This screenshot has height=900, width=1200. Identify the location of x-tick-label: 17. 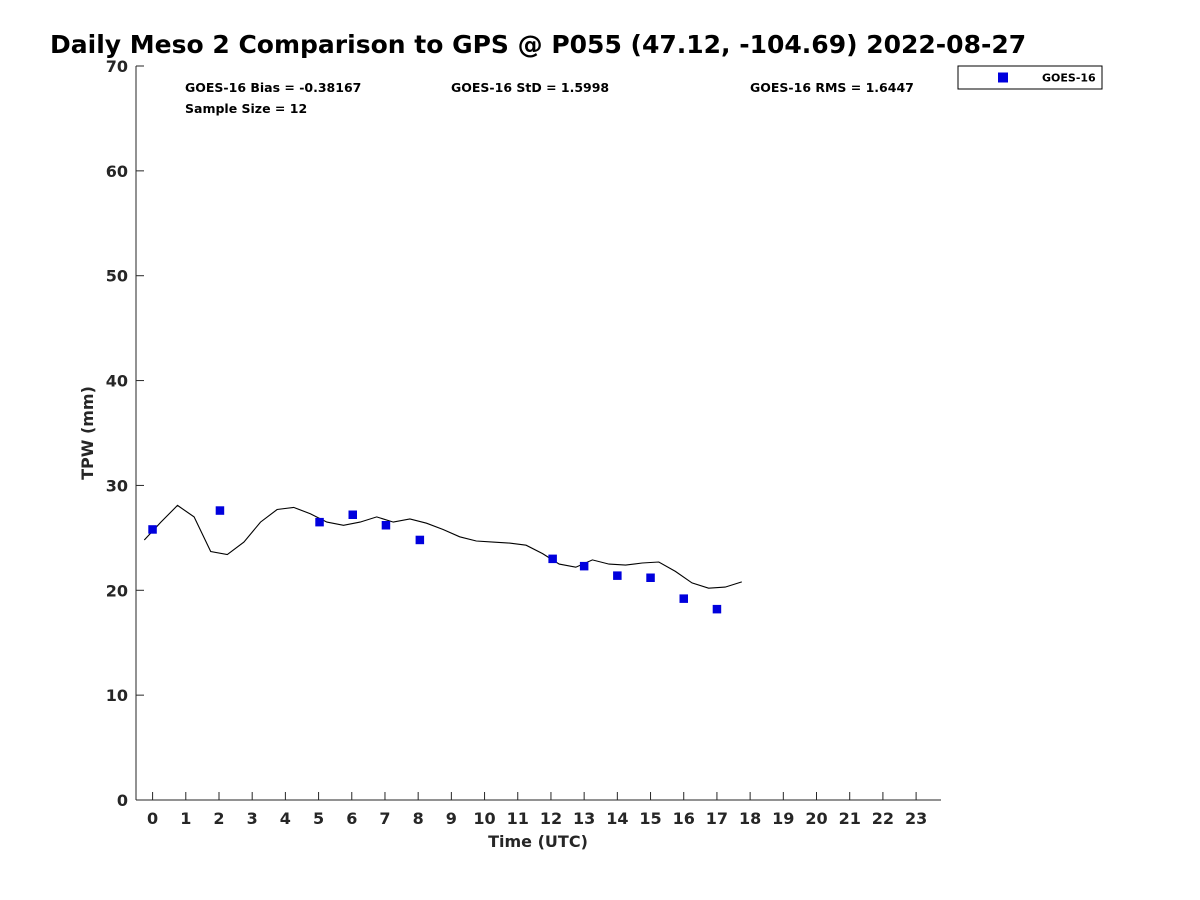
(717, 818).